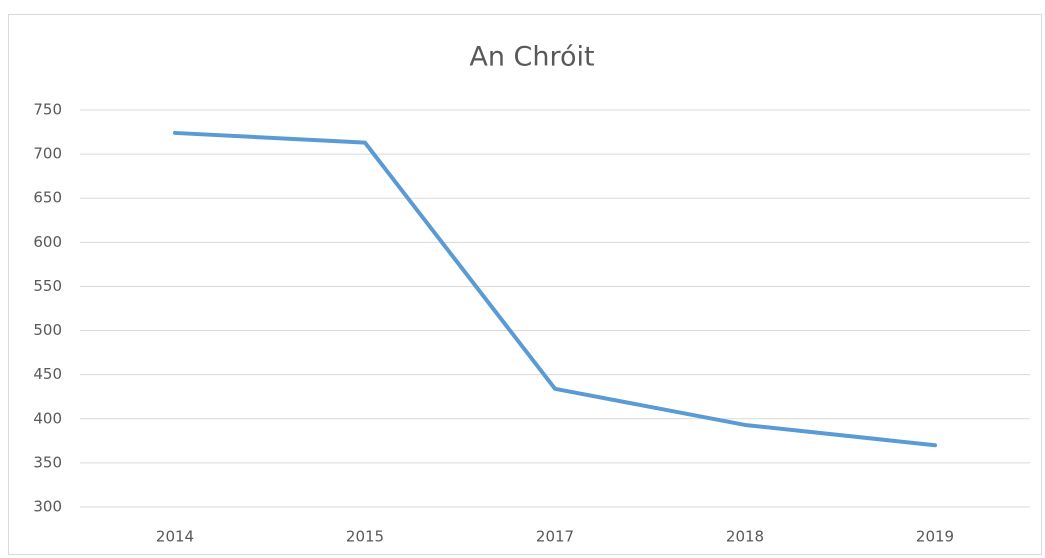 The image size is (1045, 558). Describe the element at coordinates (175, 537) in the screenshot. I see `x-tick-label: 2014` at that location.